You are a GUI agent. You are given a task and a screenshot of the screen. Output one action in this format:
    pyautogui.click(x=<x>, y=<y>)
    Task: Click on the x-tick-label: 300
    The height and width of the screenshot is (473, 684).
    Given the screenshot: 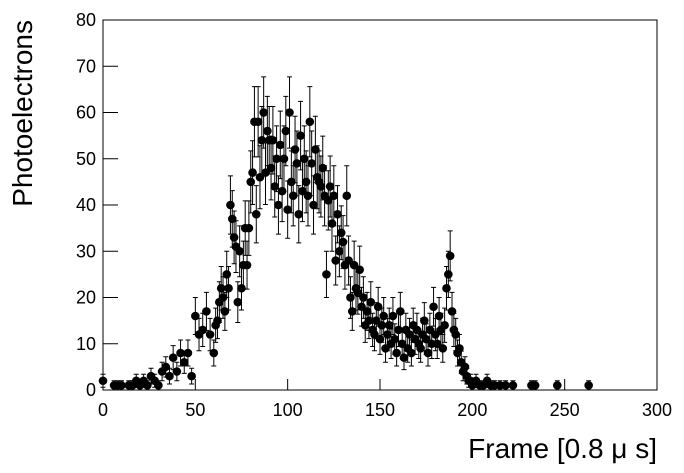 What is the action you would take?
    pyautogui.click(x=657, y=410)
    